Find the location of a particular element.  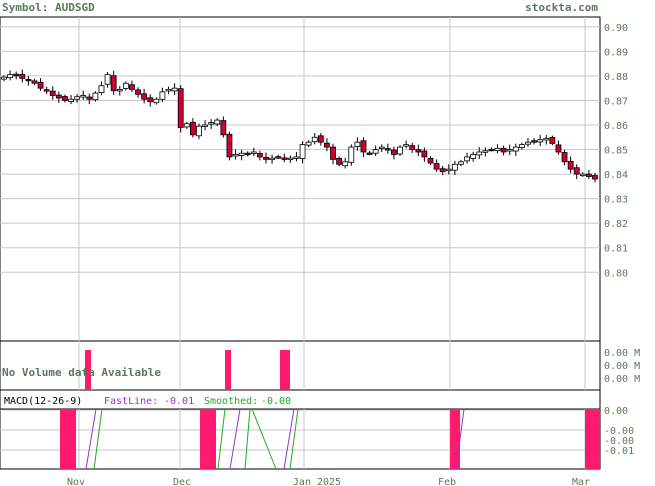

x-tick-label: Nov is located at coordinates (76, 481).